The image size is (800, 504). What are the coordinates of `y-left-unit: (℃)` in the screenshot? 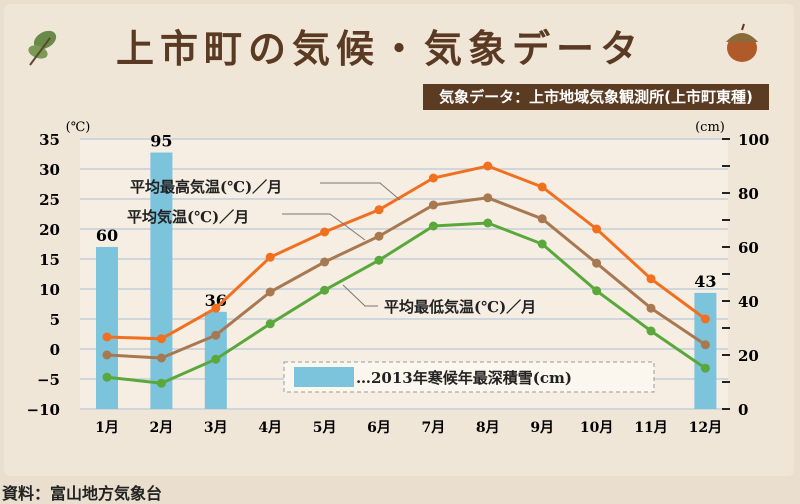 It's located at (78, 127).